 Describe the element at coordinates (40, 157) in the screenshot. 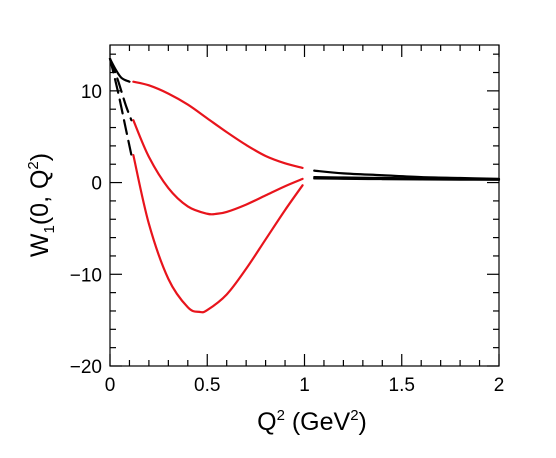

I see `y-axis-title-end: )` at that location.